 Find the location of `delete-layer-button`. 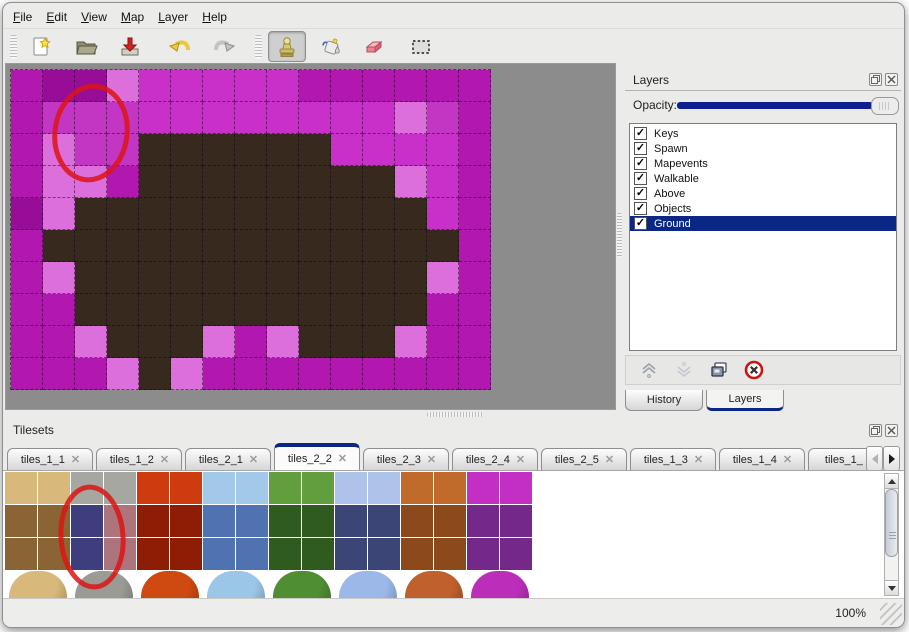

delete-layer-button is located at coordinates (754, 370).